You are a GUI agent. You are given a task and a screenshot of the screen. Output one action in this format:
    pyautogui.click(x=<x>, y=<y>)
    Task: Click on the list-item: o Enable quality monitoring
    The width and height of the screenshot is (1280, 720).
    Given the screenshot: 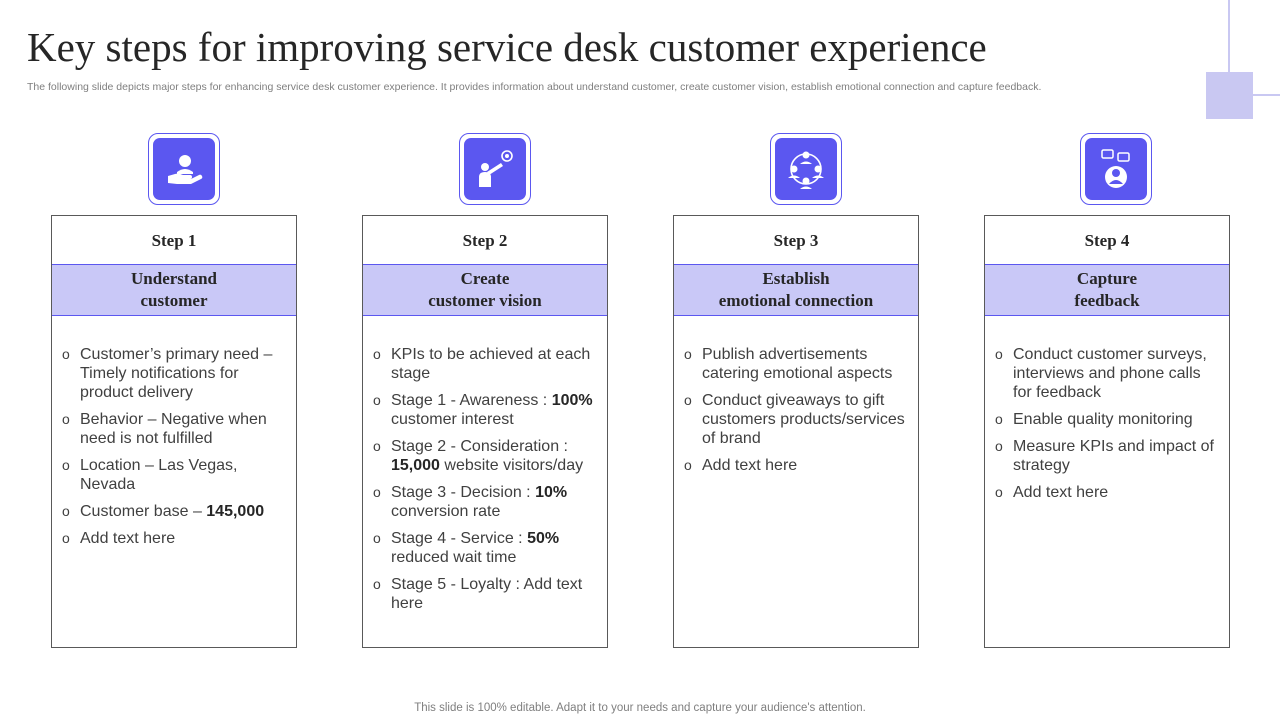 What is the action you would take?
    pyautogui.click(x=1094, y=419)
    